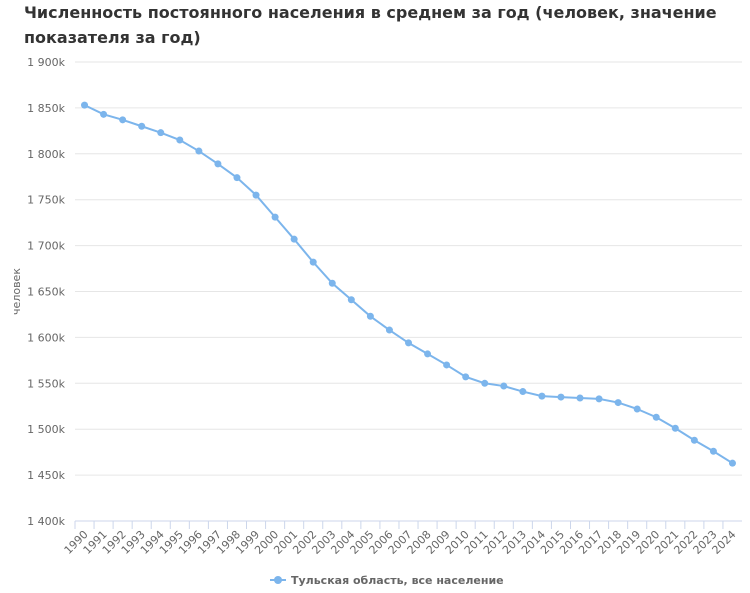 This screenshot has height=593, width=750. What do you see at coordinates (16, 291) in the screenshot?
I see `y-axis-label: человек` at bounding box center [16, 291].